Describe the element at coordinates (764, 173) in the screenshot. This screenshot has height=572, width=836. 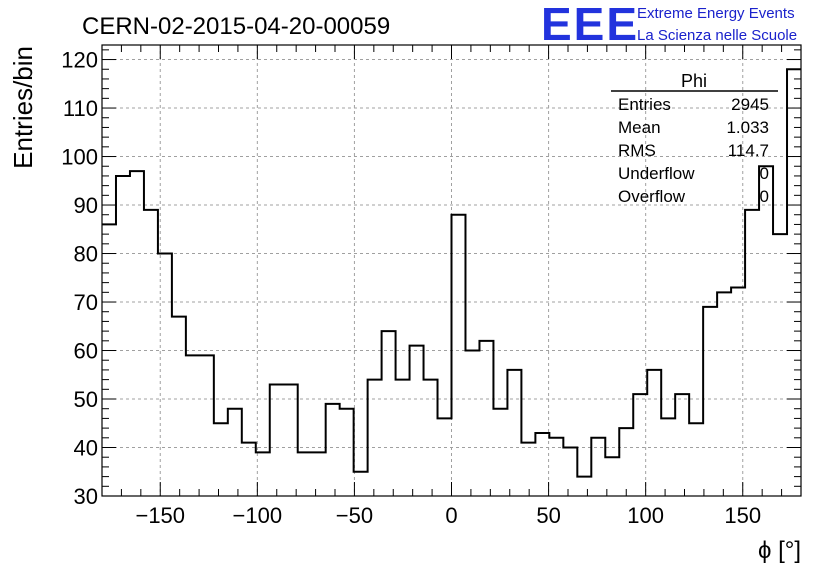
I see `stats-value-underflow: 0` at that location.